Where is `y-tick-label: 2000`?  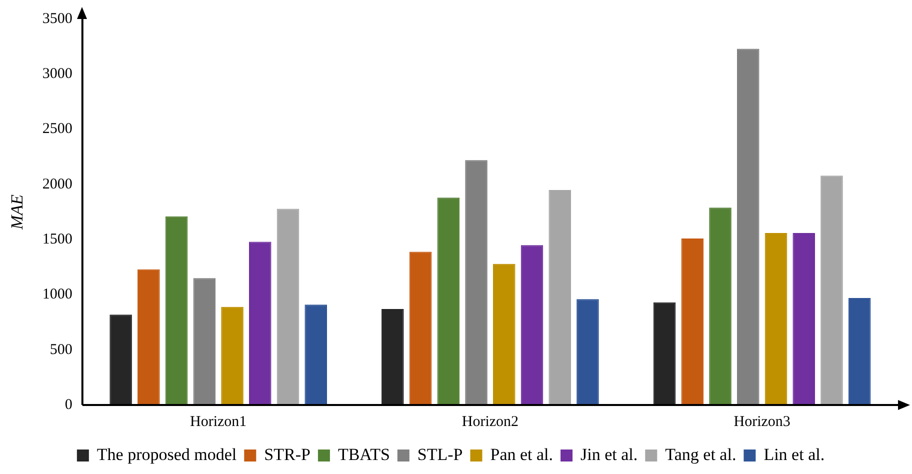 y-tick-label: 2000 is located at coordinates (57, 184).